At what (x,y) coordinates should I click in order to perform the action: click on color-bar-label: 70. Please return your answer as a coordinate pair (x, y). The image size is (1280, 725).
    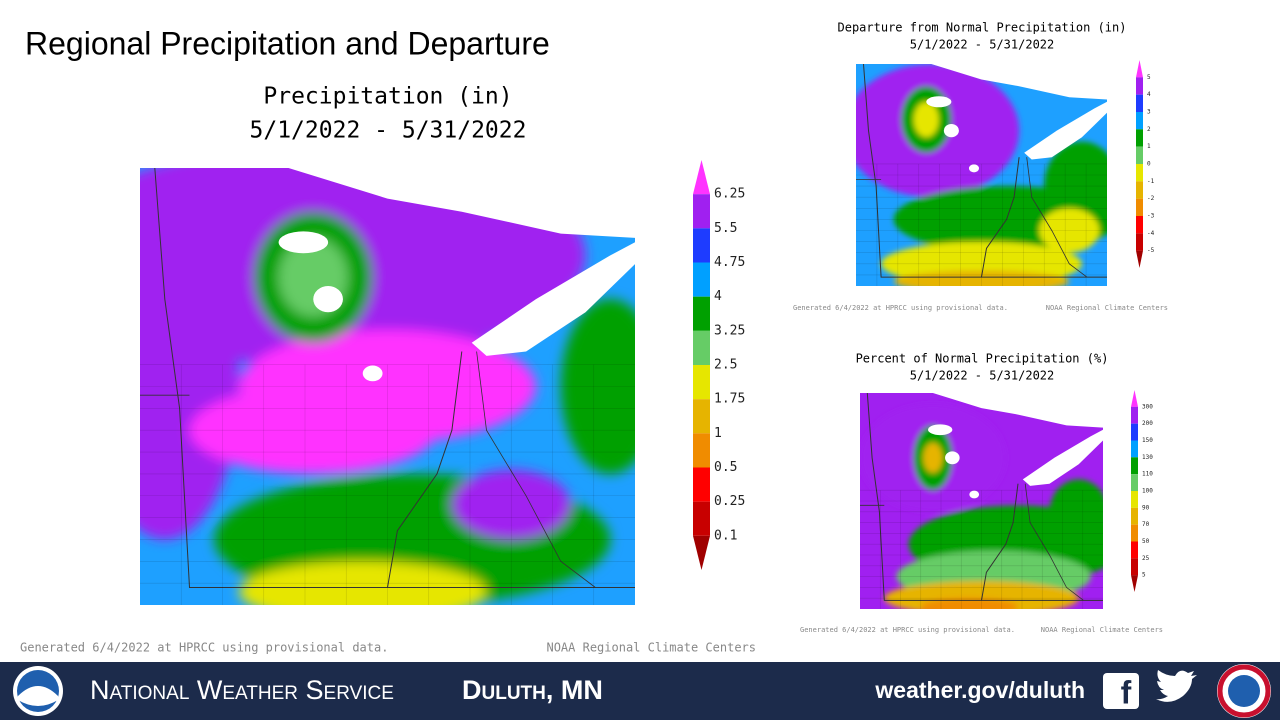
    Looking at the image, I should click on (1146, 524).